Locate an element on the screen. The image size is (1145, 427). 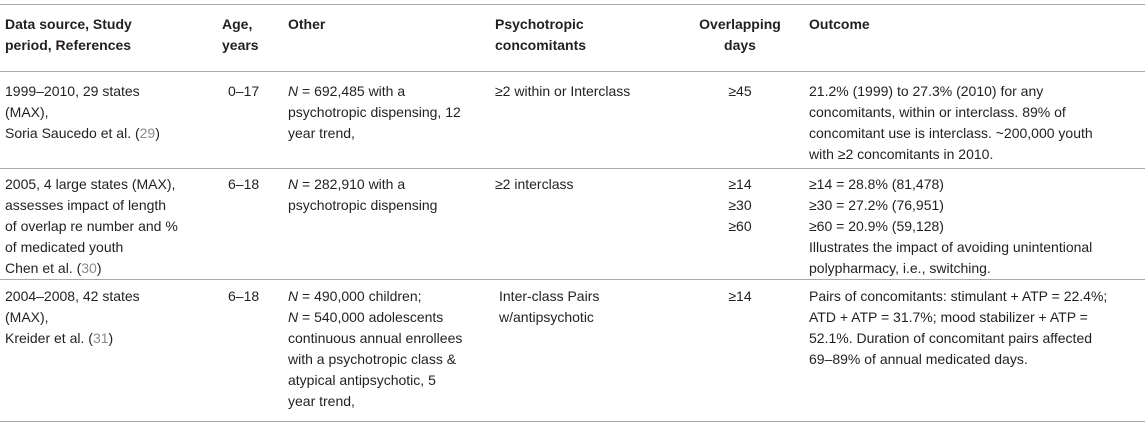
row1-overlapping-days: ≥45 is located at coordinates (740, 91).